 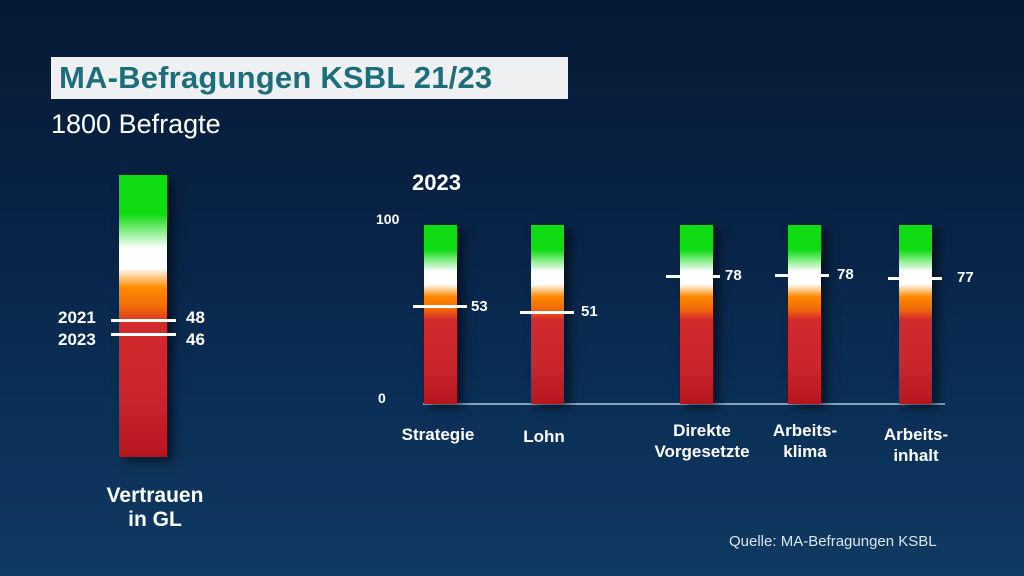 What do you see at coordinates (702, 441) in the screenshot?
I see `category-direkte-vorgesetzte: Direkte Vorgesetzte` at bounding box center [702, 441].